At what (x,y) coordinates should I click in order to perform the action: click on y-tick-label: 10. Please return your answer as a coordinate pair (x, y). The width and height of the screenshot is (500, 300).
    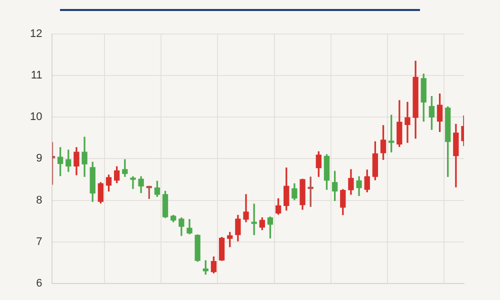
    Looking at the image, I should click on (36, 117).